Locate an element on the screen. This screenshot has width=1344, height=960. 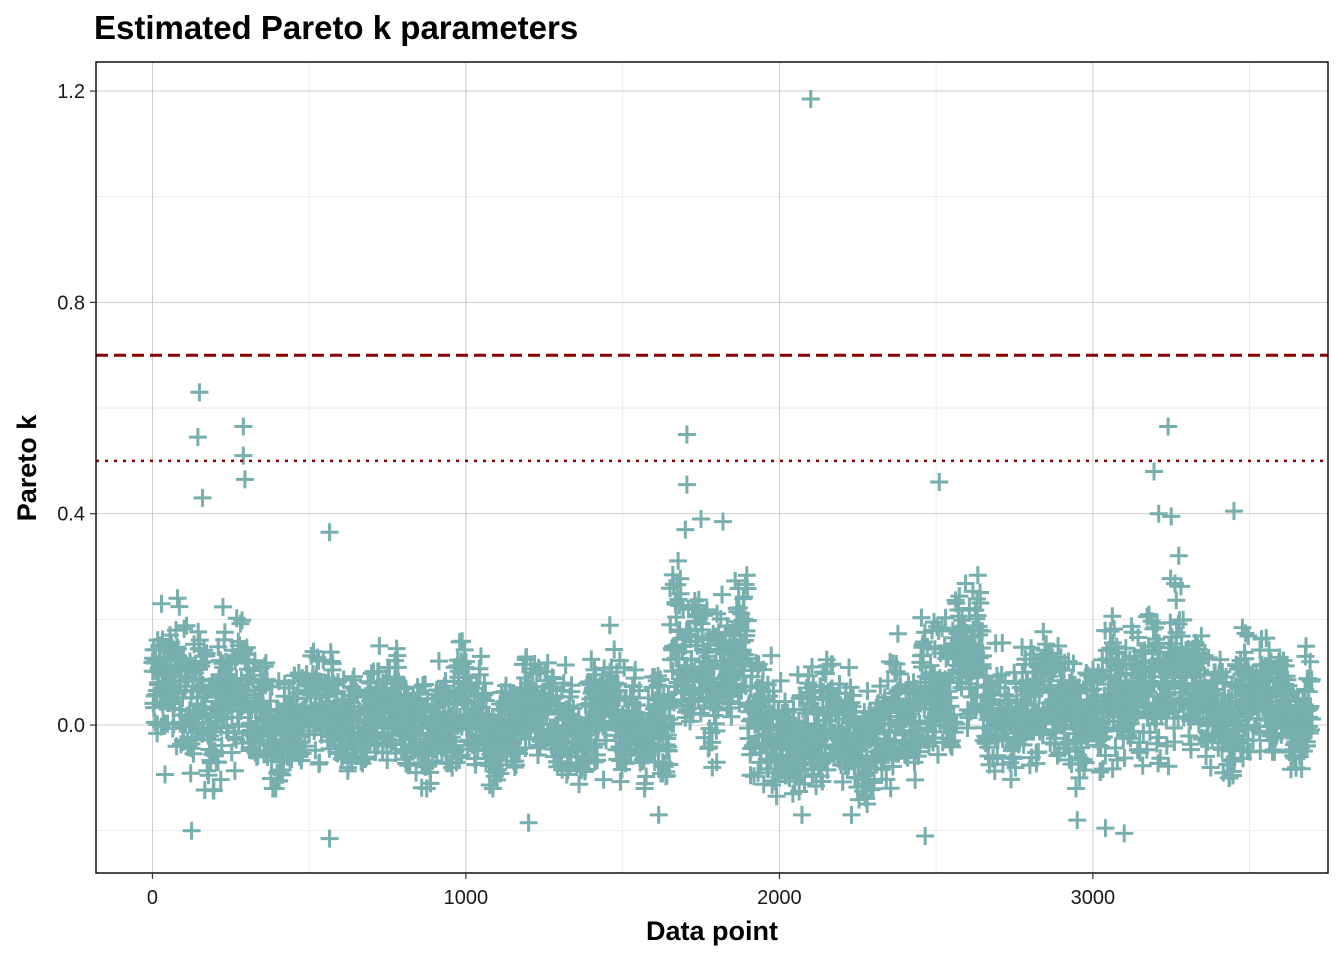
y-axis: 0.0 0.4 0.8 1.2 is located at coordinates (76, 409).